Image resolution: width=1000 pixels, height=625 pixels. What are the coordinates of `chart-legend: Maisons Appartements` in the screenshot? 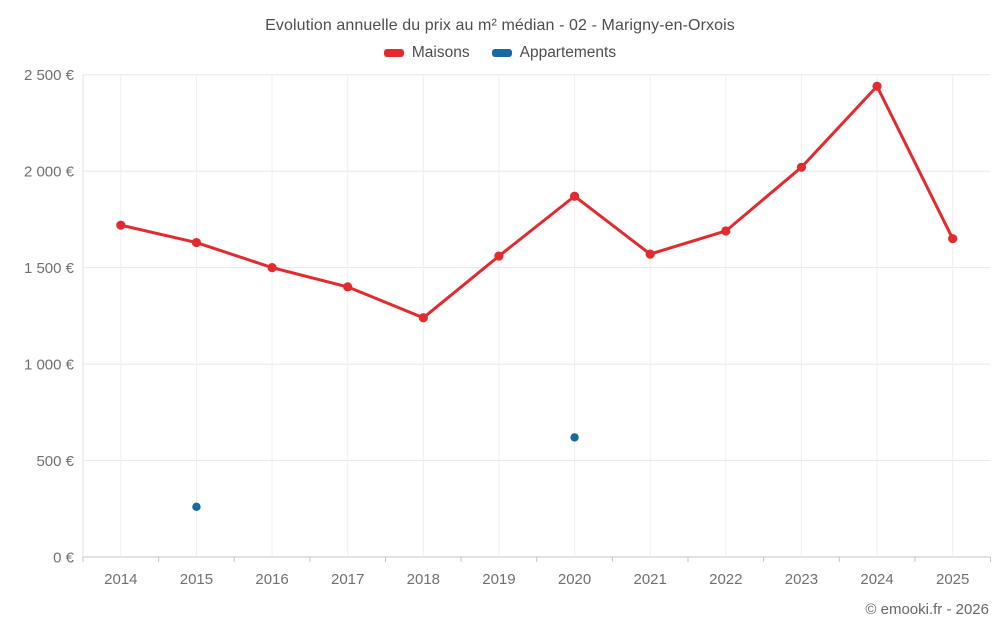 It's located at (500, 53).